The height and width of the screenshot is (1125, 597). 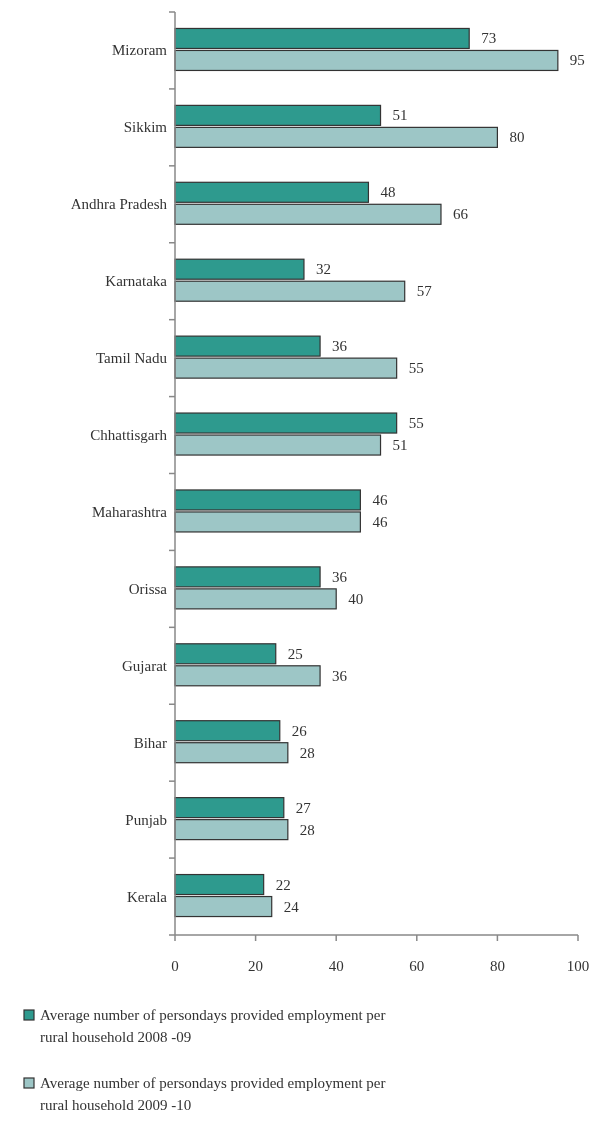 What do you see at coordinates (295, 653) in the screenshot?
I see `data-label: 25` at bounding box center [295, 653].